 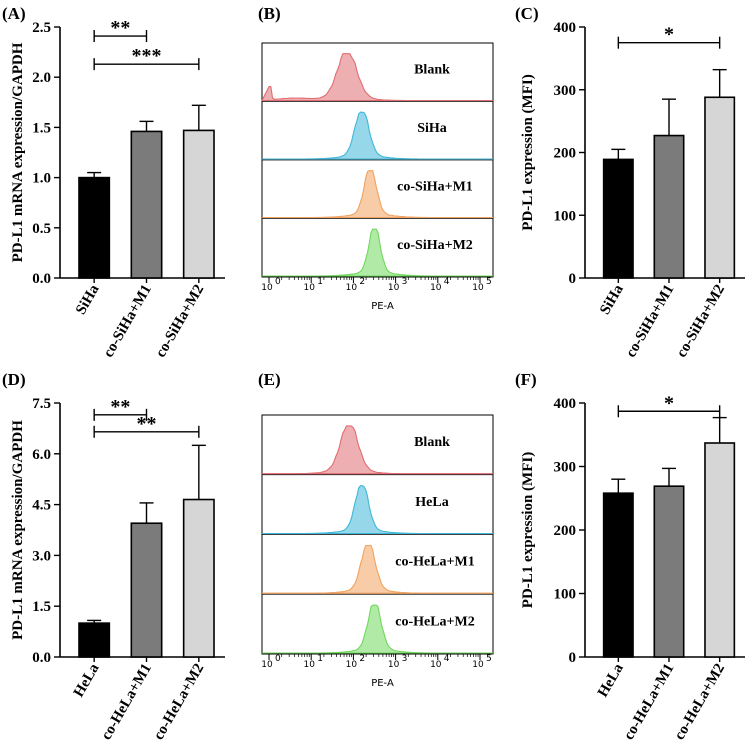 I want to click on y-tick-label: 1.5, so click(x=41, y=607).